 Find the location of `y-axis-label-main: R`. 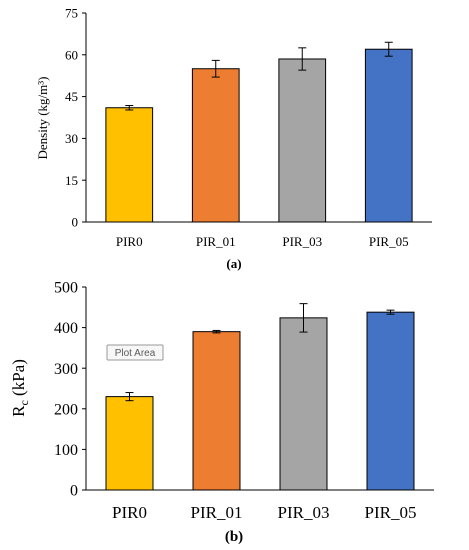

y-axis-label-main: R is located at coordinates (18, 411).